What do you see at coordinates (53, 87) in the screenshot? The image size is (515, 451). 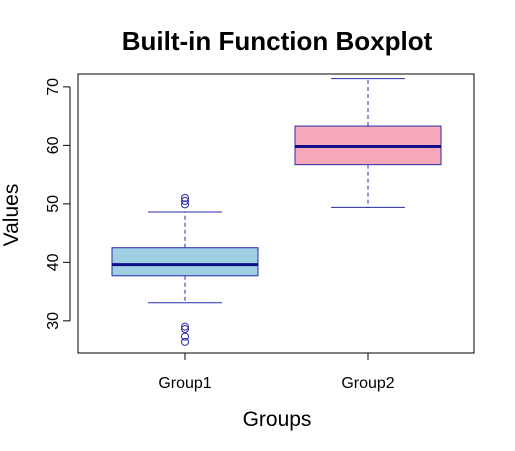 I see `y-tick-label: 70` at bounding box center [53, 87].